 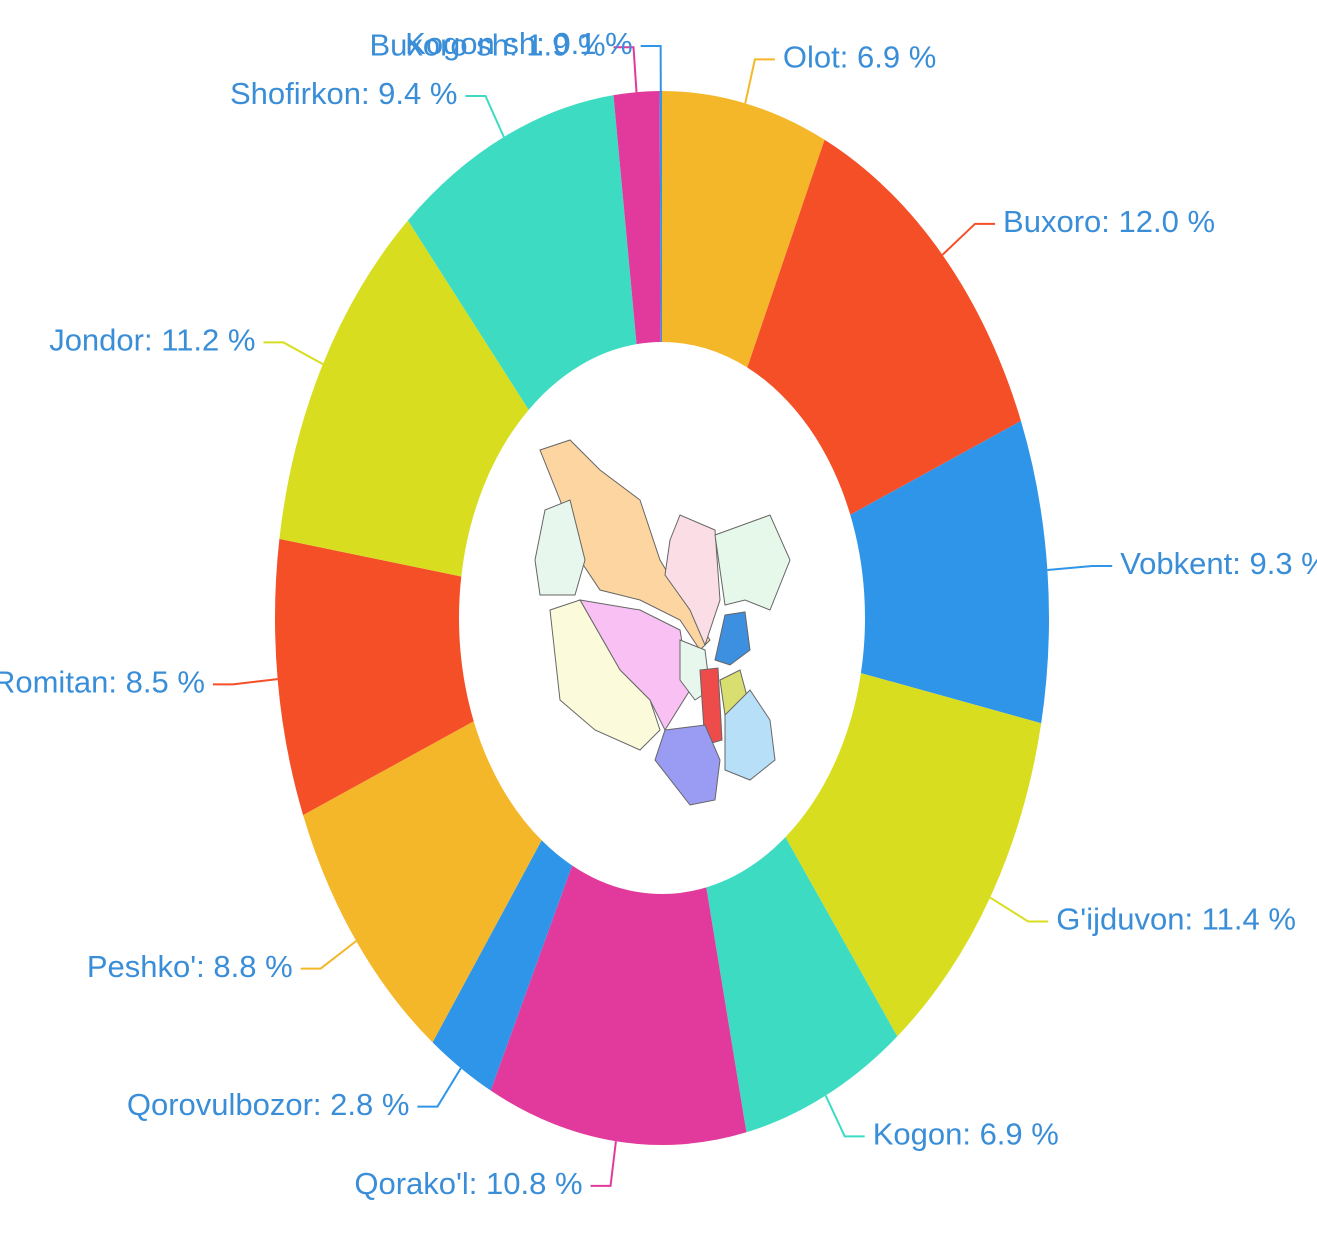 What do you see at coordinates (268, 1104) in the screenshot?
I see `data-label: Qorovulbozor: 2.8 %` at bounding box center [268, 1104].